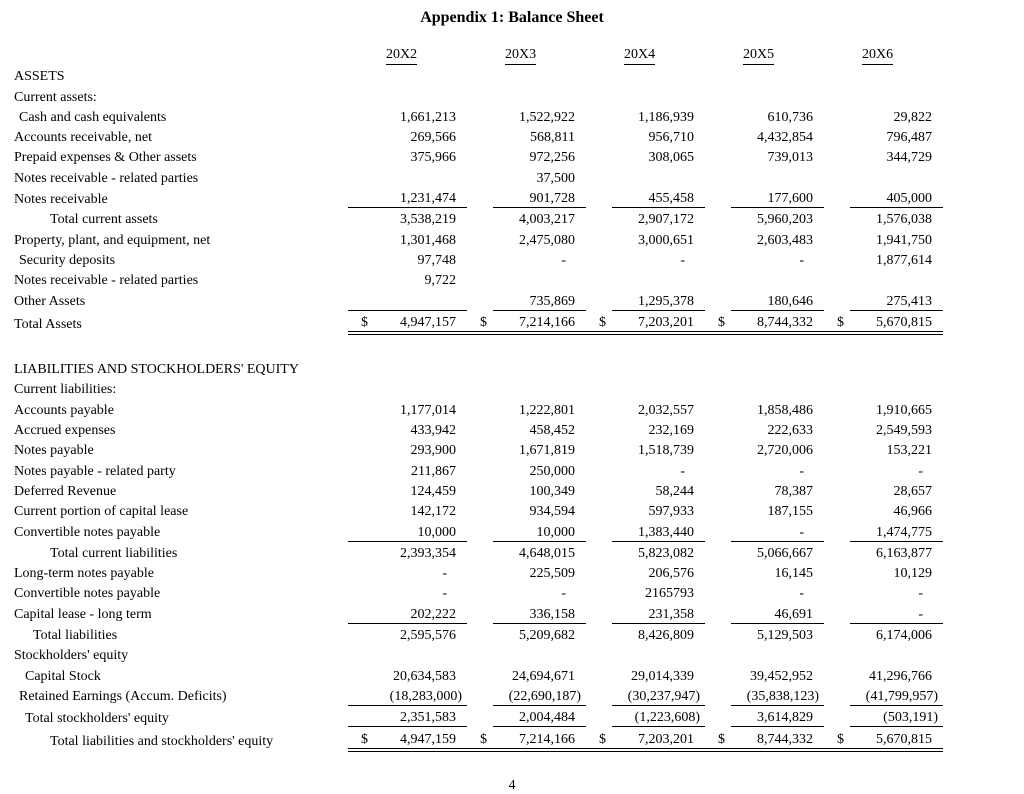 This screenshot has height=794, width=1024. I want to click on cell-value: 1,941,750, so click(904, 240).